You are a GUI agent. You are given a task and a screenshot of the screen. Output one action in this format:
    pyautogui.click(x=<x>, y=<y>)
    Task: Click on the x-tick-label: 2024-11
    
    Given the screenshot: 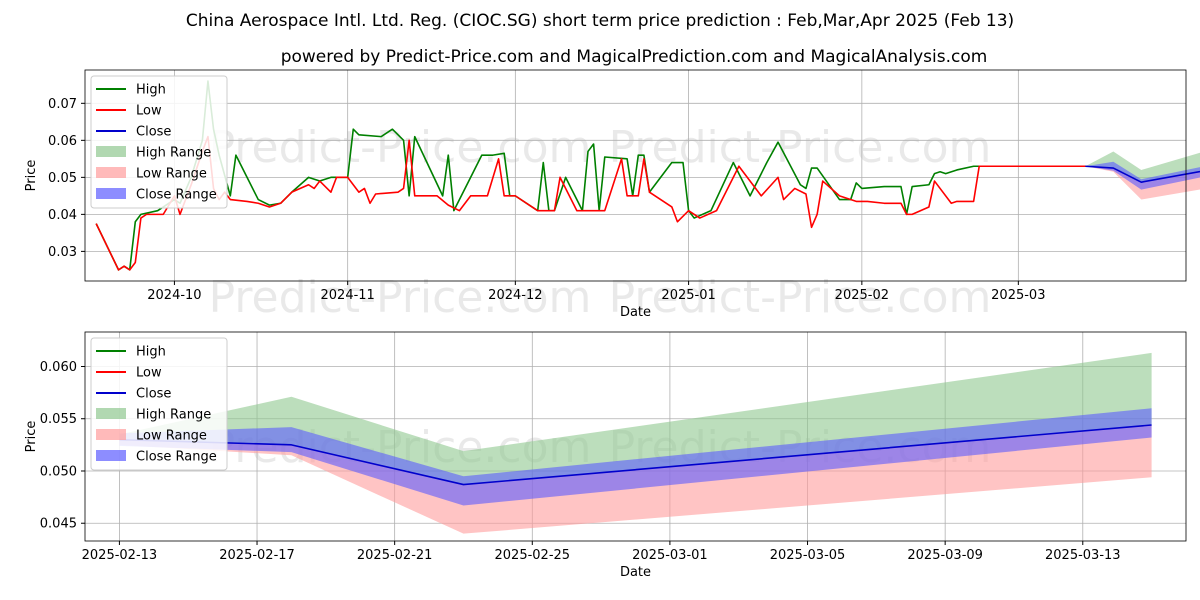 What is the action you would take?
    pyautogui.click(x=348, y=295)
    